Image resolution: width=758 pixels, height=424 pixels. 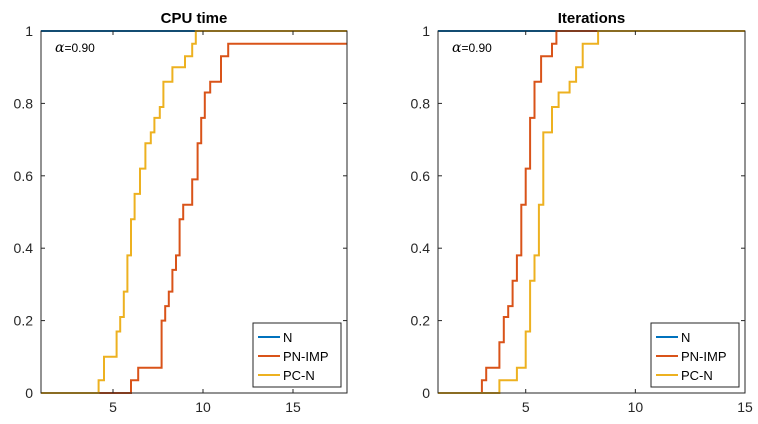 I want to click on chart-title: Iterations, so click(x=592, y=18).